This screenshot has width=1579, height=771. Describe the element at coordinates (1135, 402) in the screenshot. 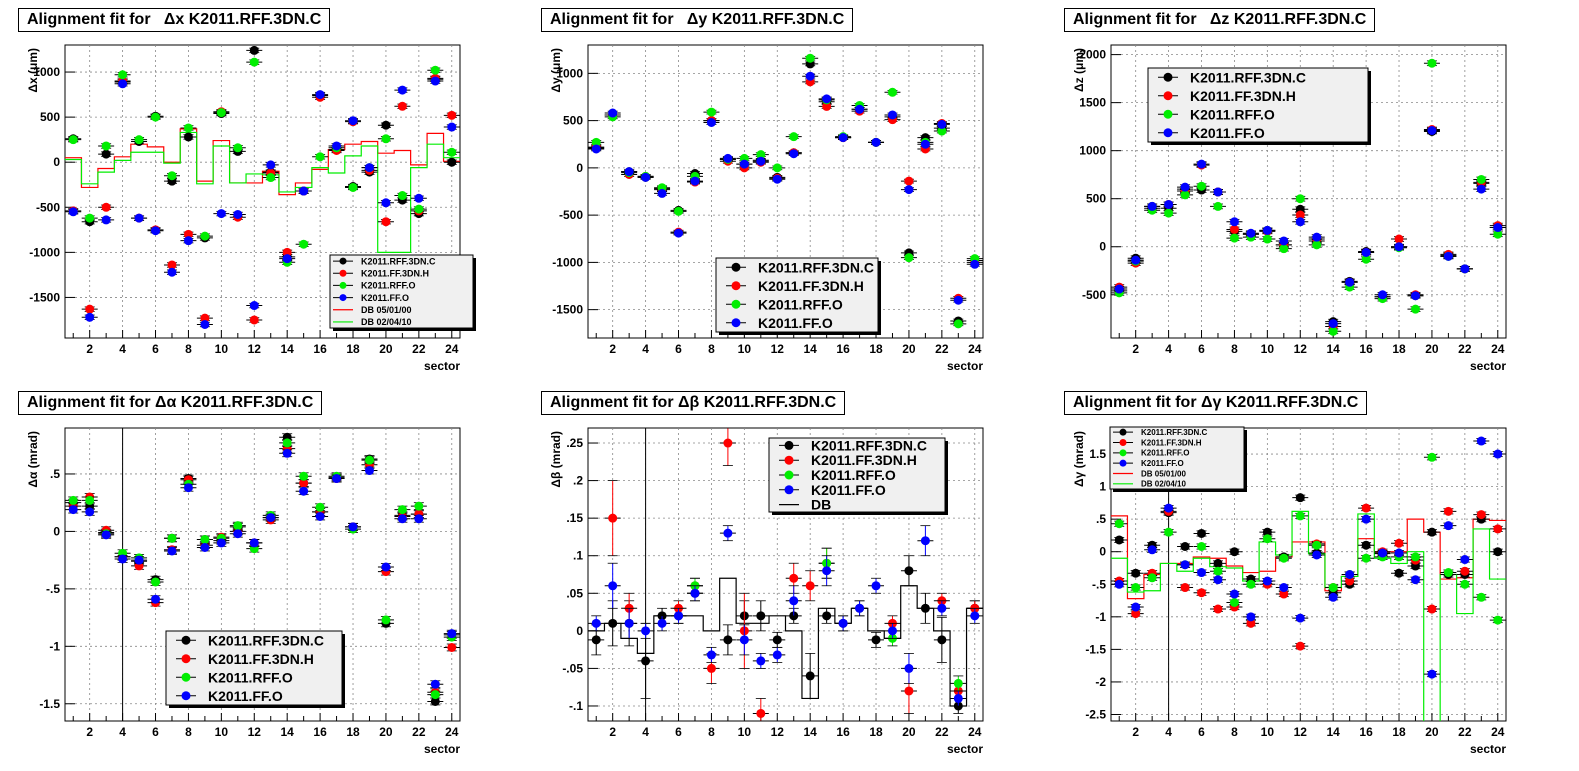

I see `title-prefix: Alignment fit for` at that location.